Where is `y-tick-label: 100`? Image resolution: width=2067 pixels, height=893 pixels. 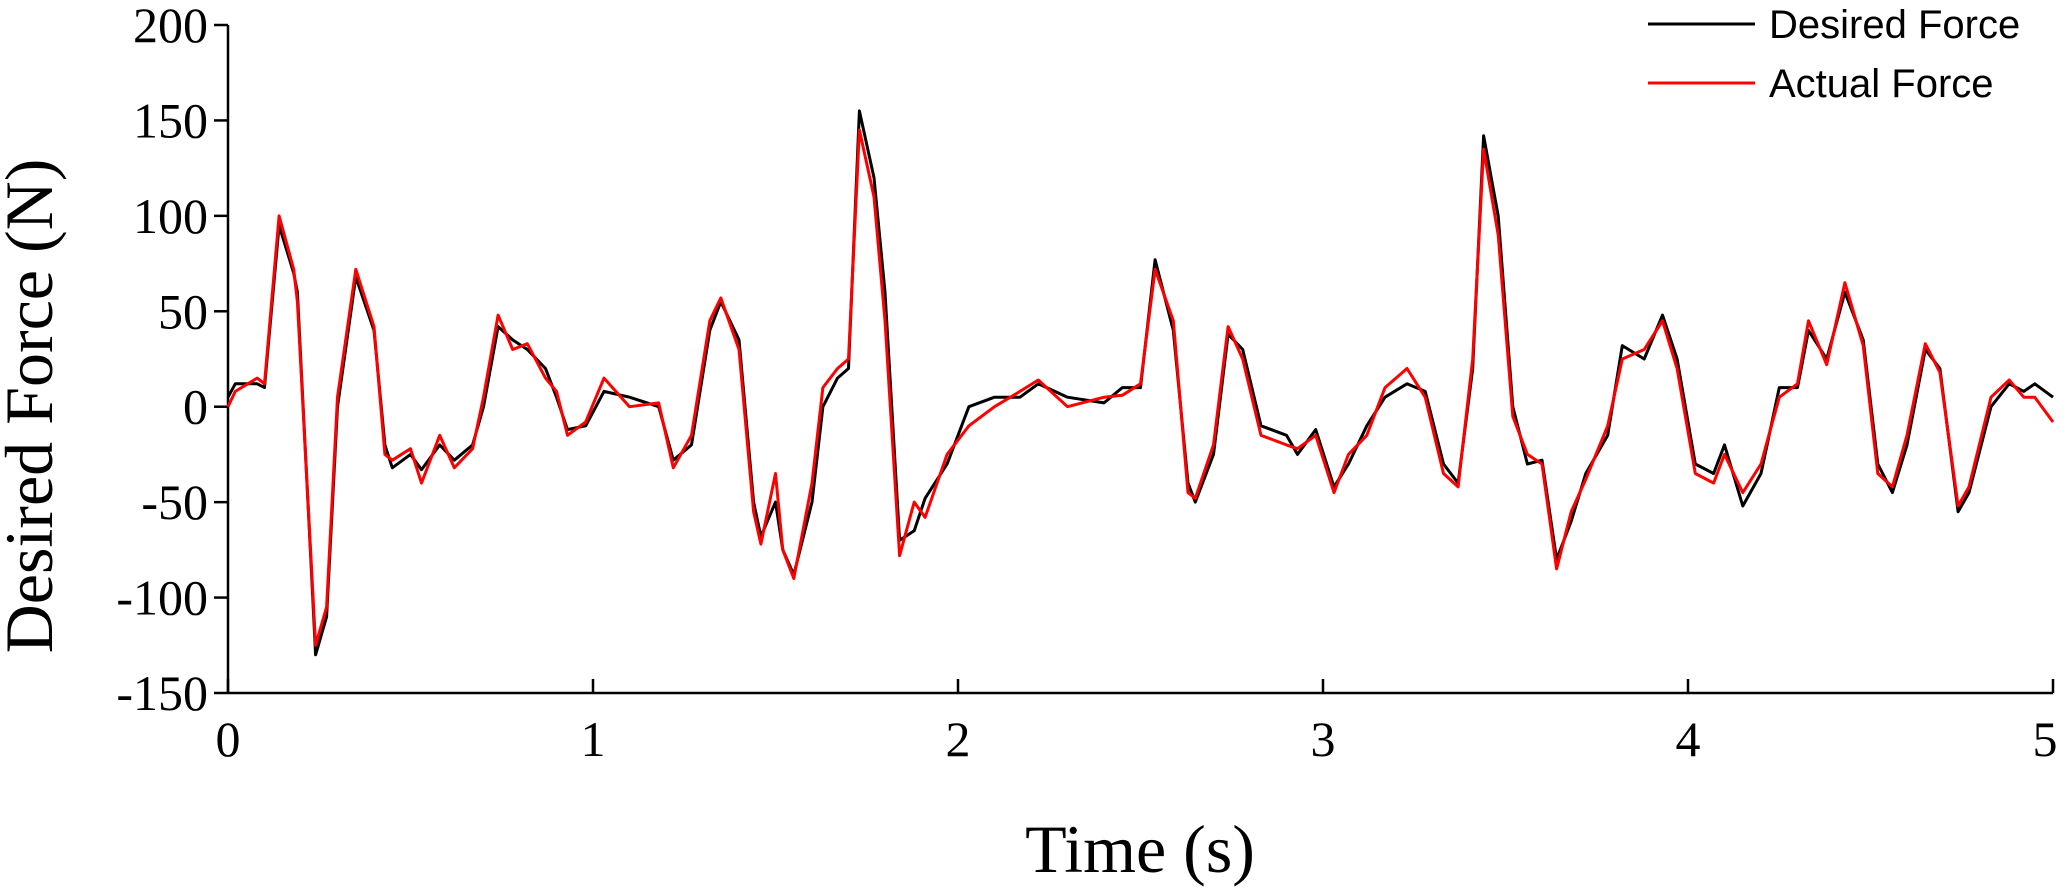 y-tick-label: 100 is located at coordinates (170, 216).